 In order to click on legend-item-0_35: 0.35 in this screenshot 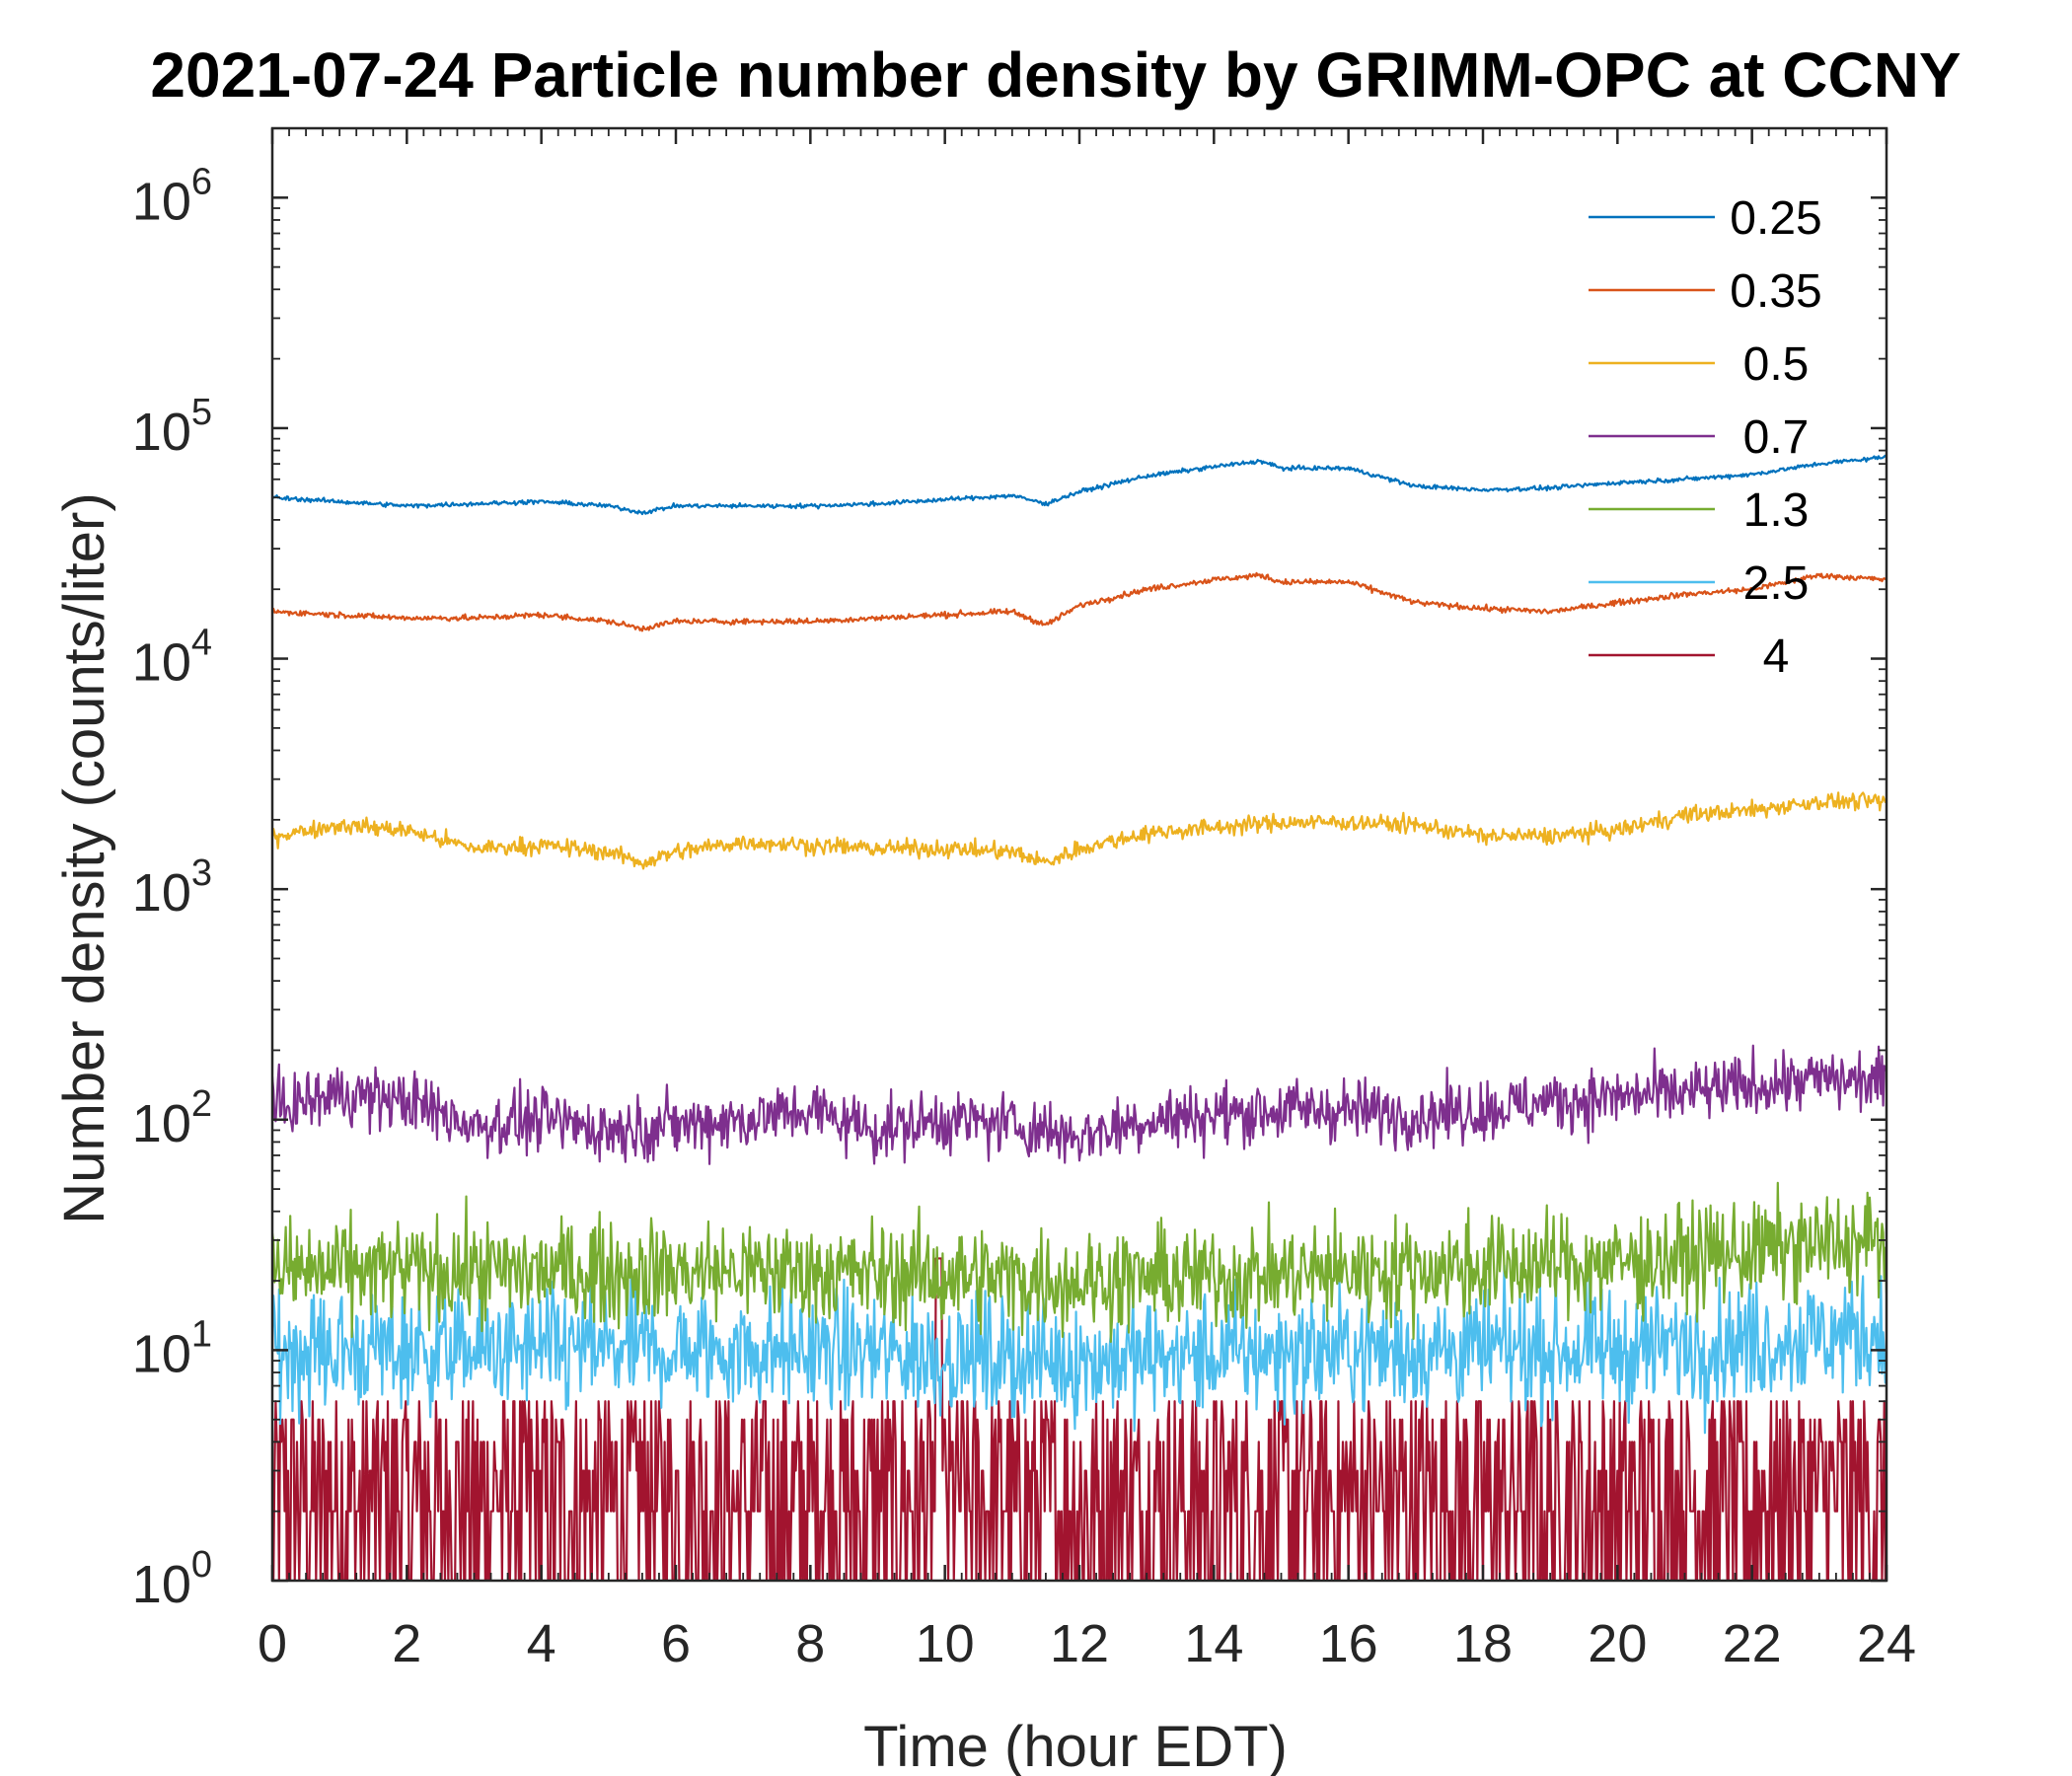, I will do `click(1706, 292)`.